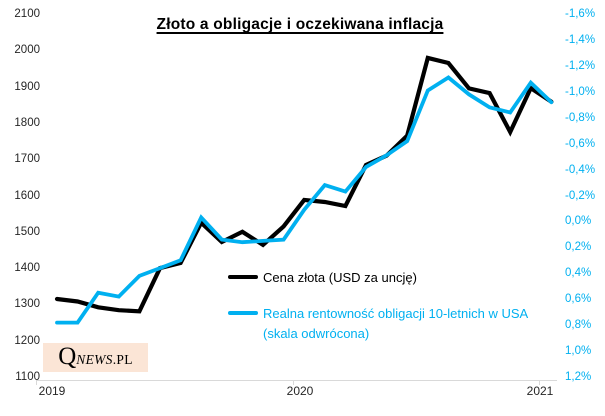  What do you see at coordinates (67, 356) in the screenshot?
I see `watermark-q: Q` at bounding box center [67, 356].